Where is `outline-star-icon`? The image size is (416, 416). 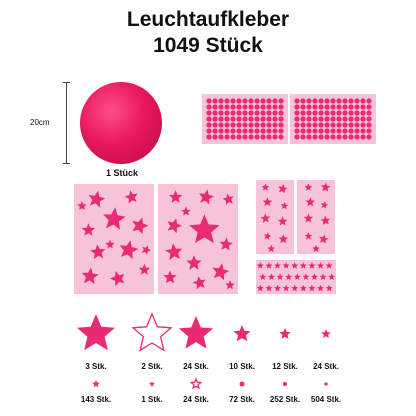 outline-star-icon is located at coordinates (196, 384).